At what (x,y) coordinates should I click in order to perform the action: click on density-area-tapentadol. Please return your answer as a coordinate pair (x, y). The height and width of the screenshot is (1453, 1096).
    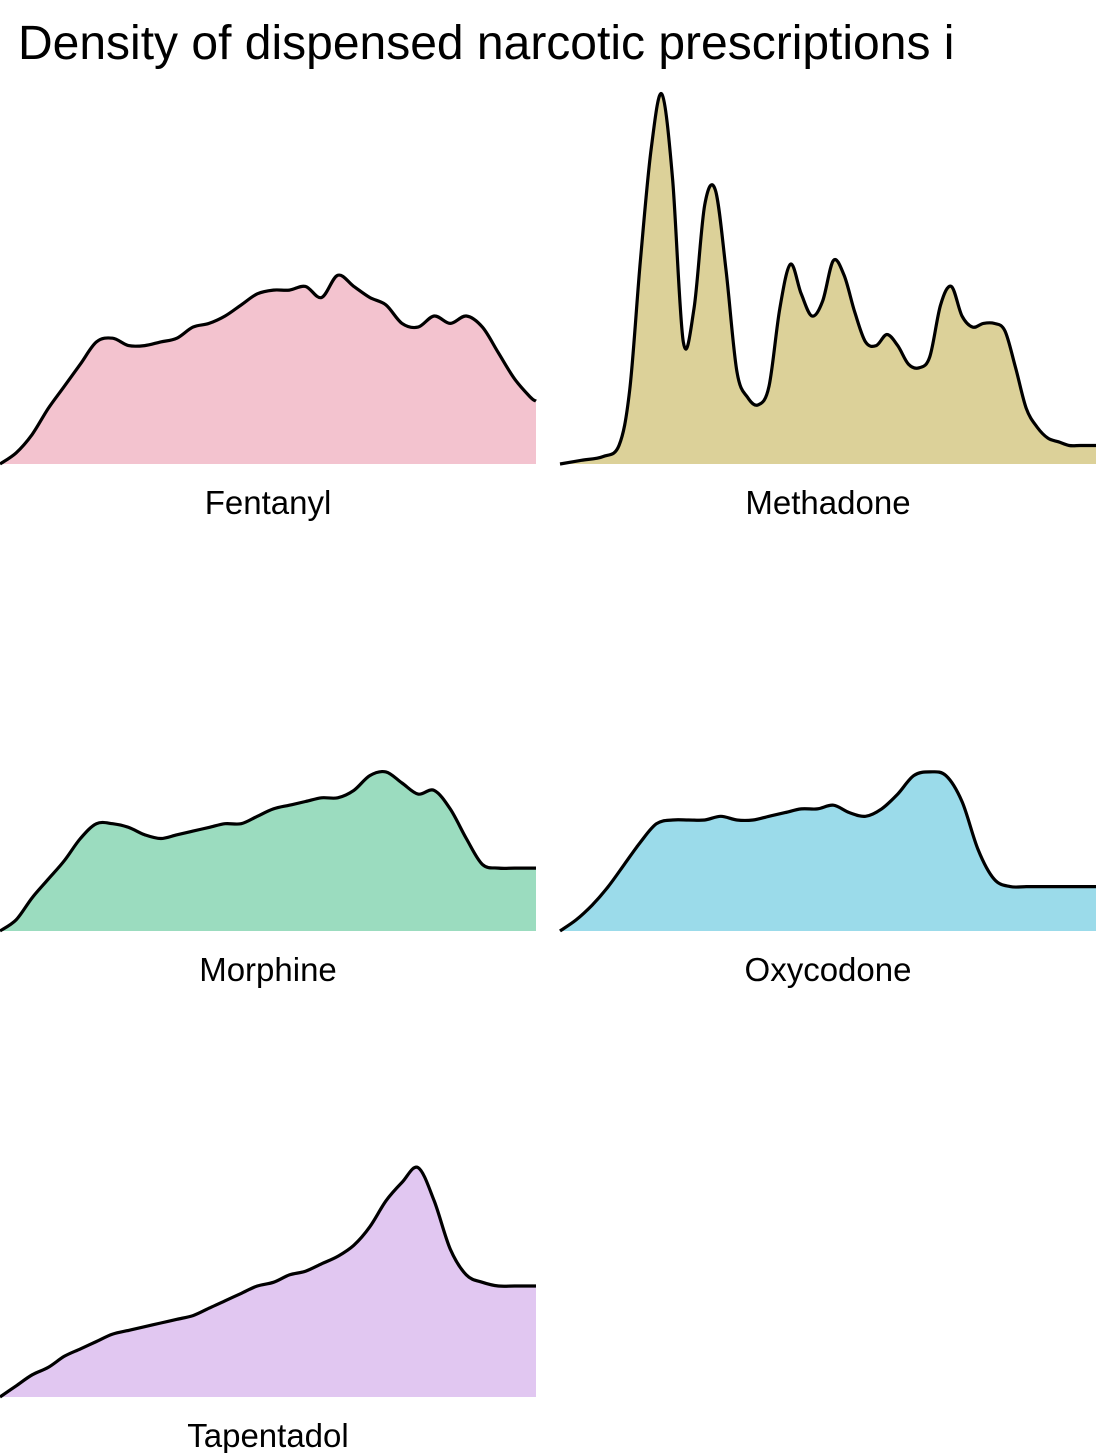
    Looking at the image, I should click on (268, 1282).